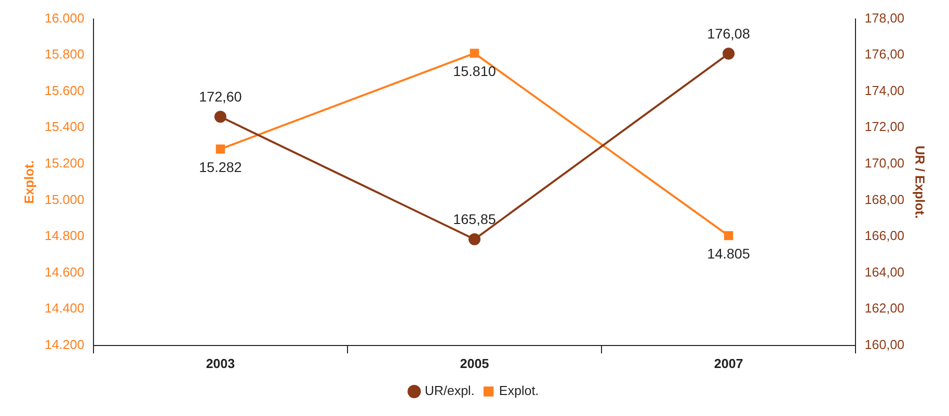 The image size is (949, 416). I want to click on data-label: 176,08, so click(728, 33).